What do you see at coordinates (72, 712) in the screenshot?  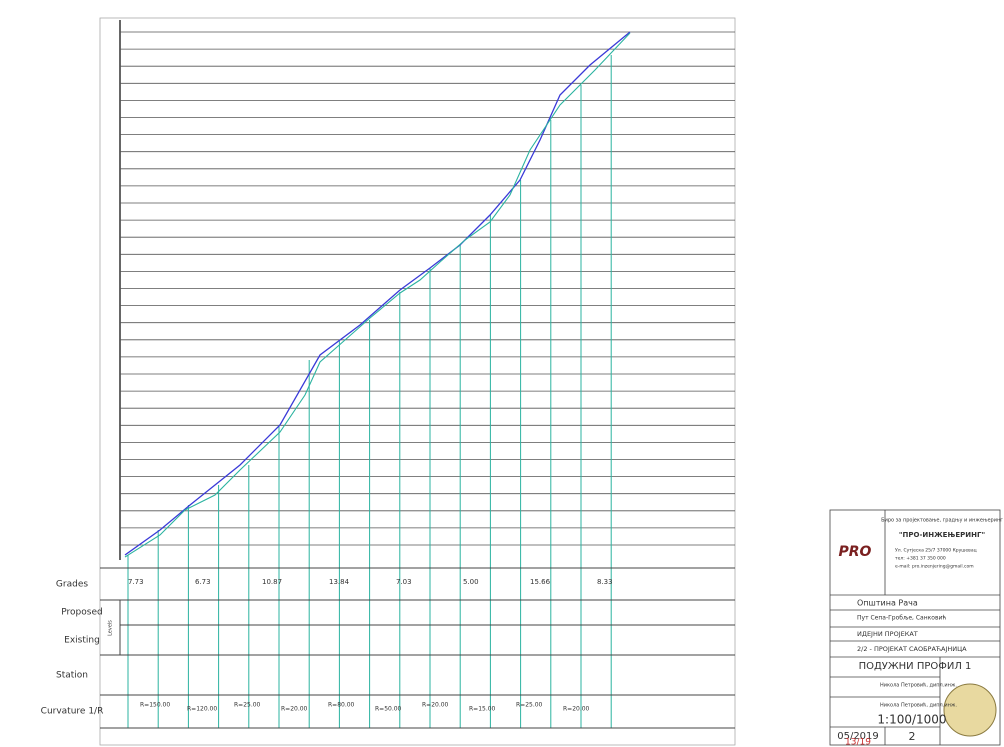 I see `row-label: Curvature 1/R` at bounding box center [72, 712].